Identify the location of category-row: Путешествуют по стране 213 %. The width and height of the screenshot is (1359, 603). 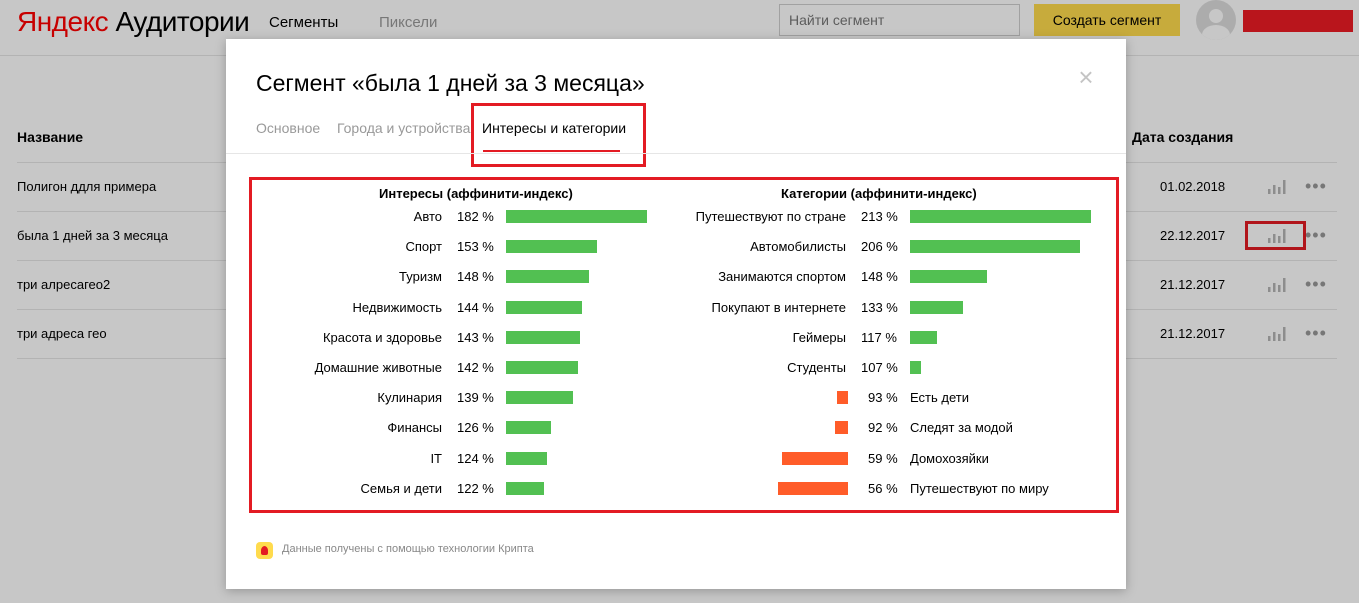
(676, 217).